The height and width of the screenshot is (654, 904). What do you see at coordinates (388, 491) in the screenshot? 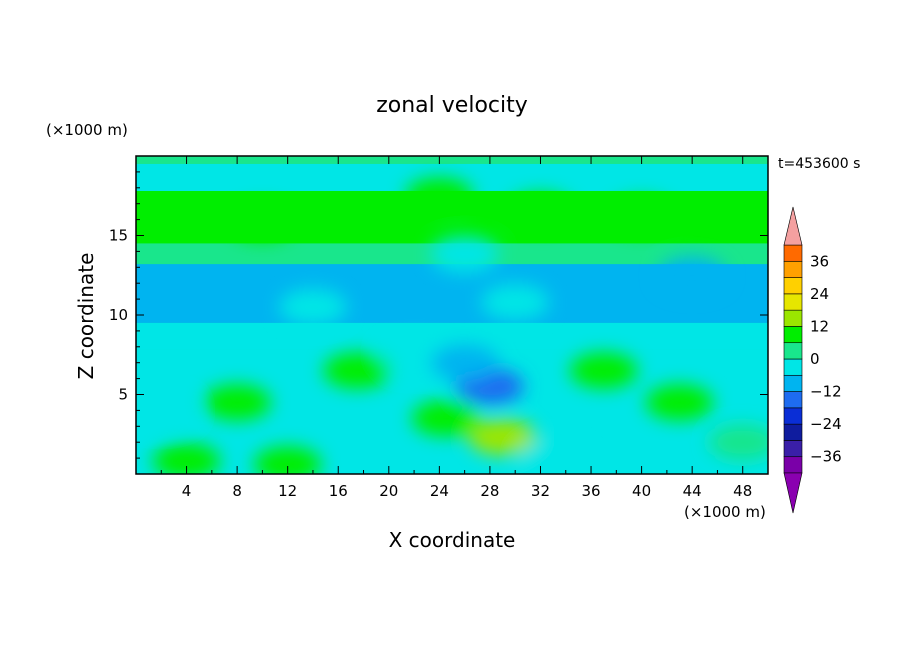
I see `x-tick-label: 20` at bounding box center [388, 491].